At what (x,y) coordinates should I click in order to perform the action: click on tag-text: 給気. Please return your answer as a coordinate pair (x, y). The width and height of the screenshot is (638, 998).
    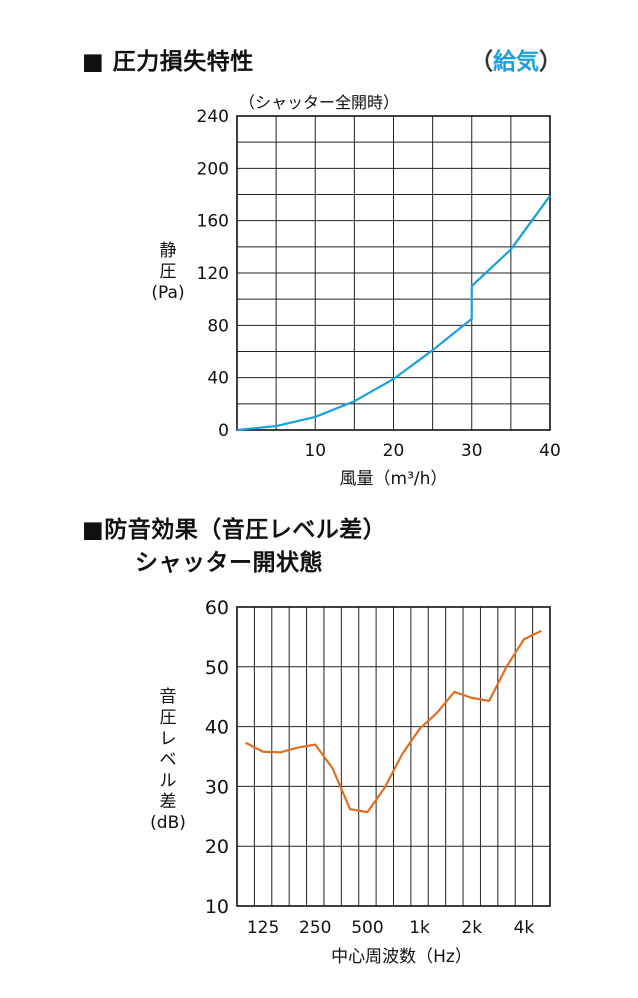
    Looking at the image, I should click on (516, 62).